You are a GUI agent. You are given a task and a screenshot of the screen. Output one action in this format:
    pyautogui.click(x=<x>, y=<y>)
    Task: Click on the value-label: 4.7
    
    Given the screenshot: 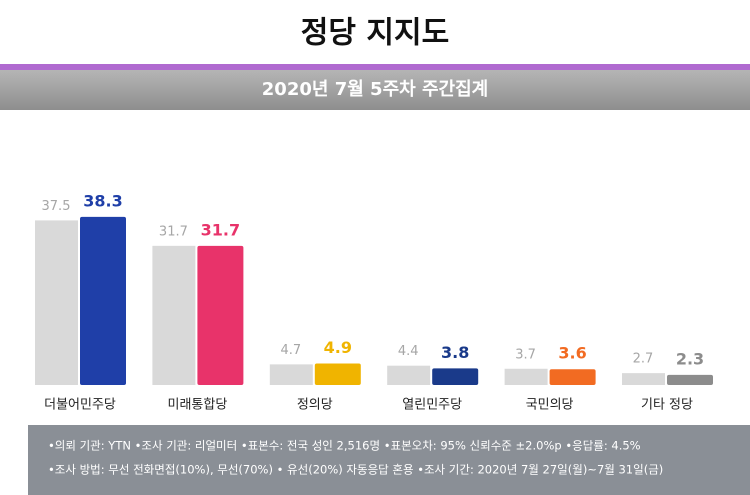 What is the action you would take?
    pyautogui.click(x=290, y=350)
    